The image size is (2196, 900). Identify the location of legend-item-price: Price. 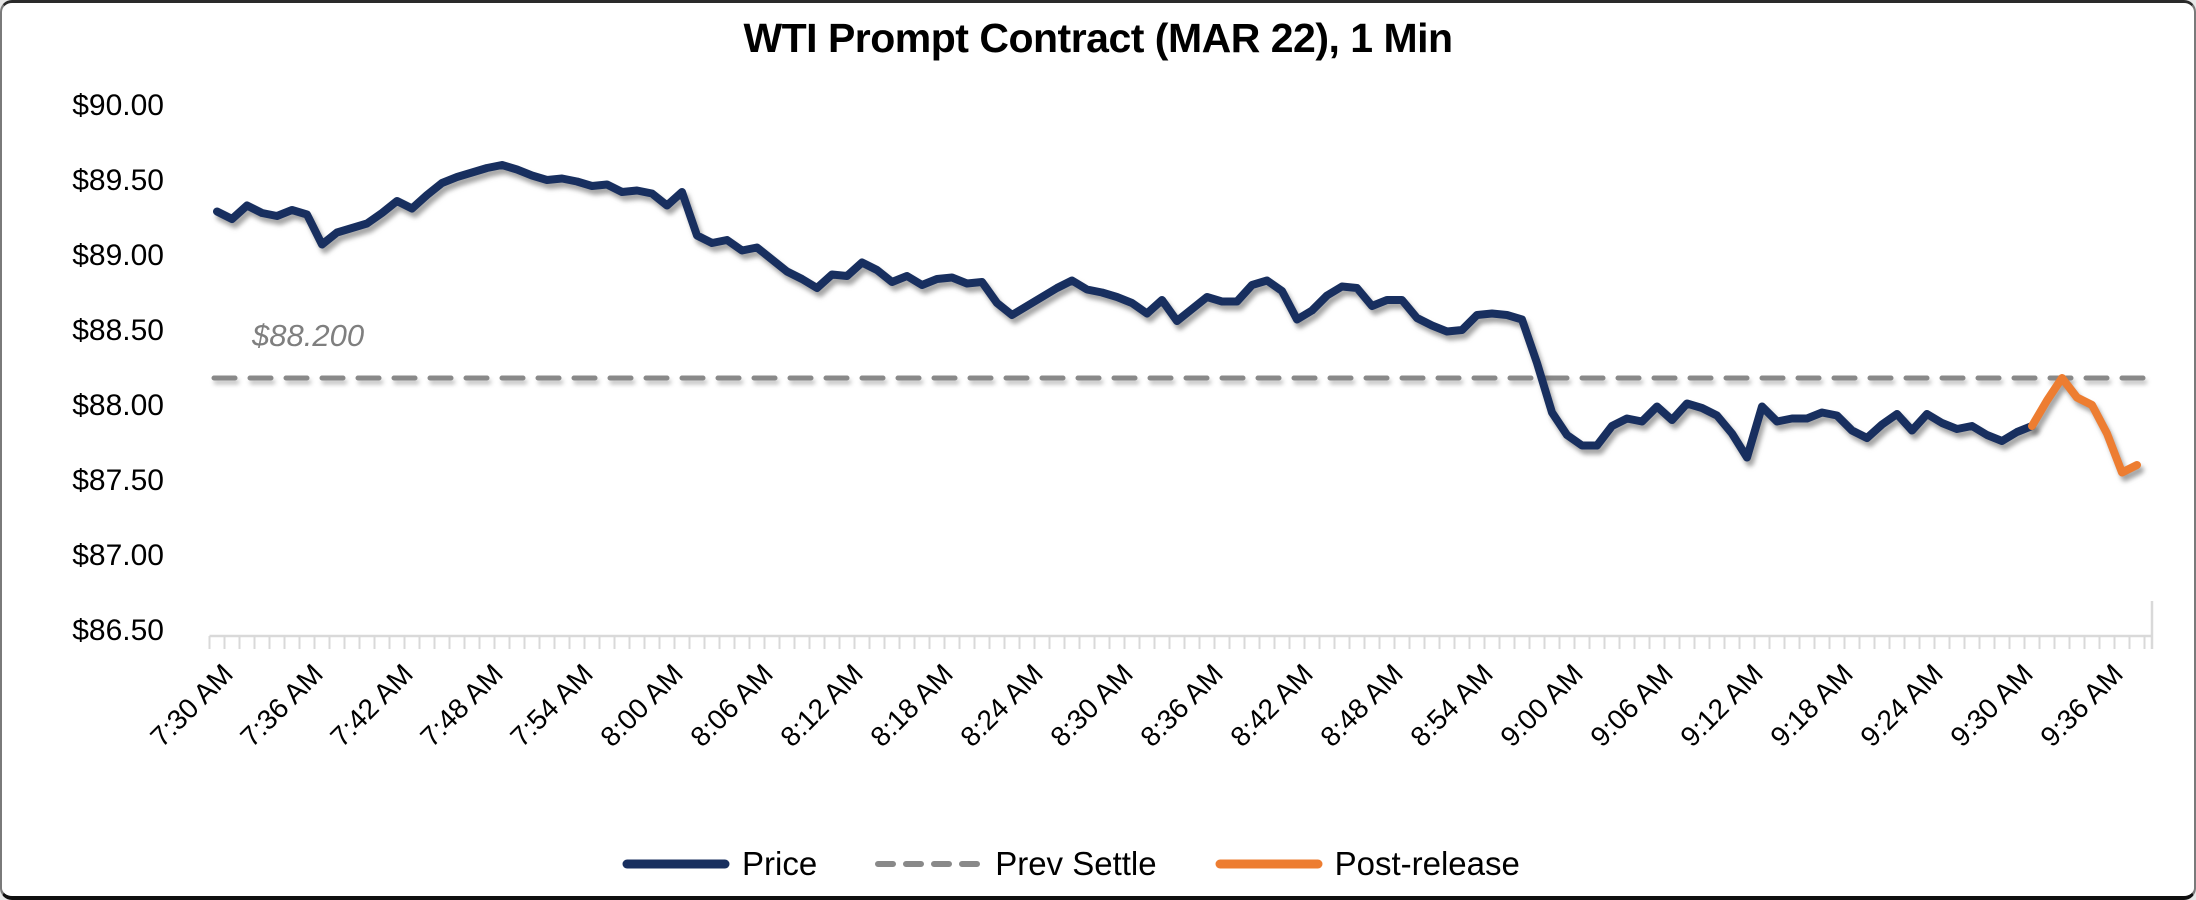
(718, 864).